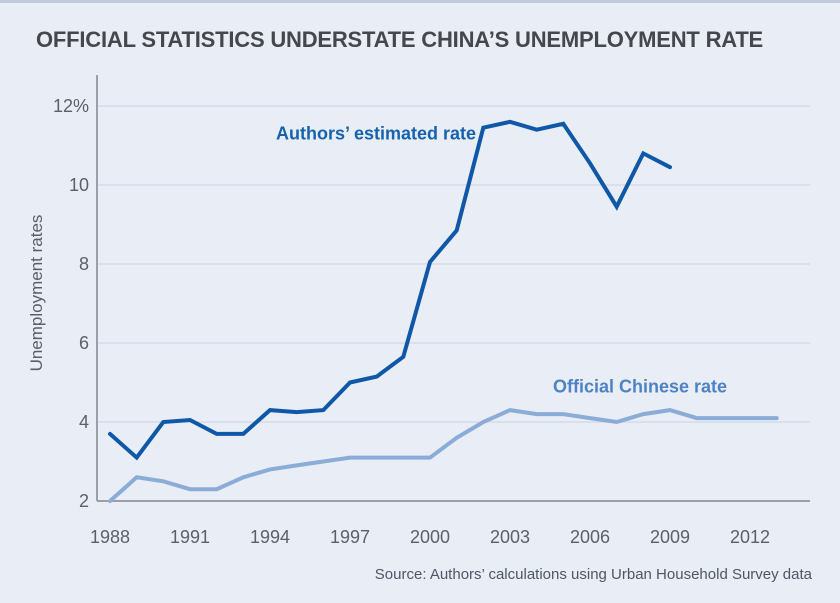  Describe the element at coordinates (350, 537) in the screenshot. I see `x-tick-label-1997: 1997` at that location.